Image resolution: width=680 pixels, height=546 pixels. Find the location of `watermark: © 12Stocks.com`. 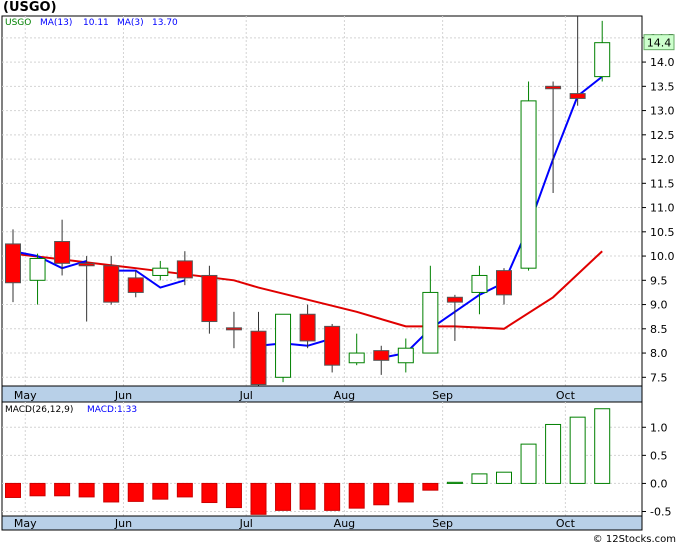

watermark: © 12Stocks.com is located at coordinates (634, 539).